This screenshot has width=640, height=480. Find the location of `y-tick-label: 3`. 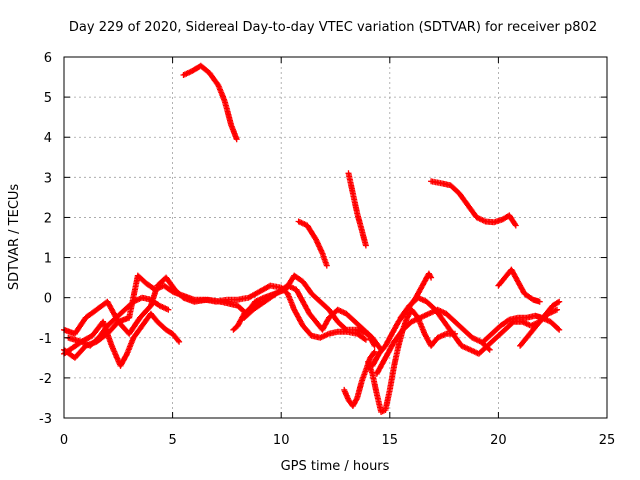

y-tick-label: 3 is located at coordinates (48, 178).